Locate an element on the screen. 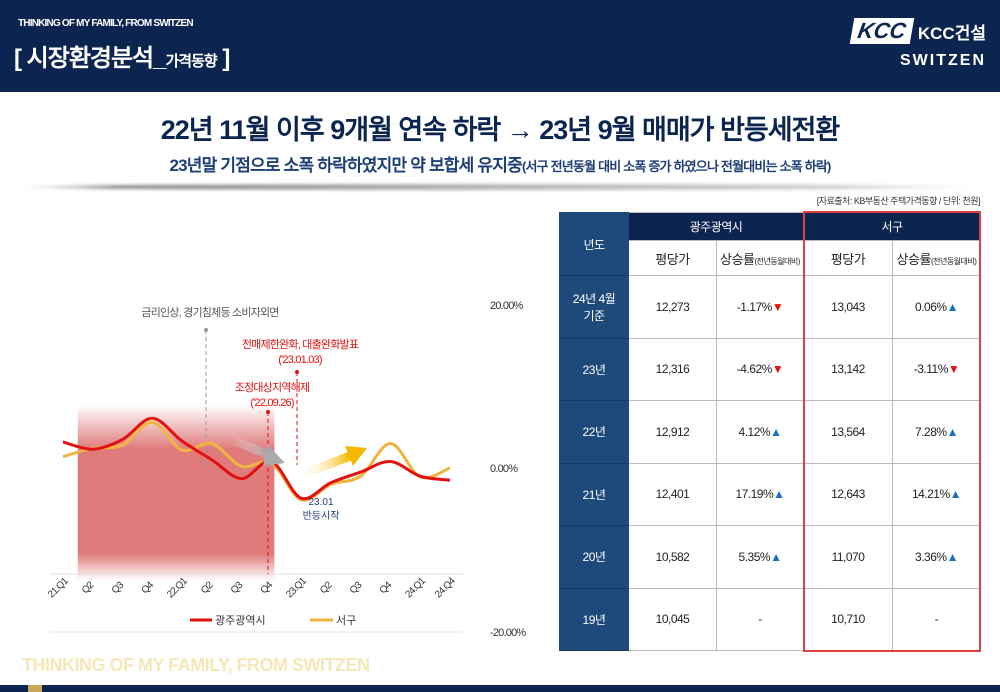 The height and width of the screenshot is (692, 1000). y-tick-zero: 0.00% is located at coordinates (504, 469).